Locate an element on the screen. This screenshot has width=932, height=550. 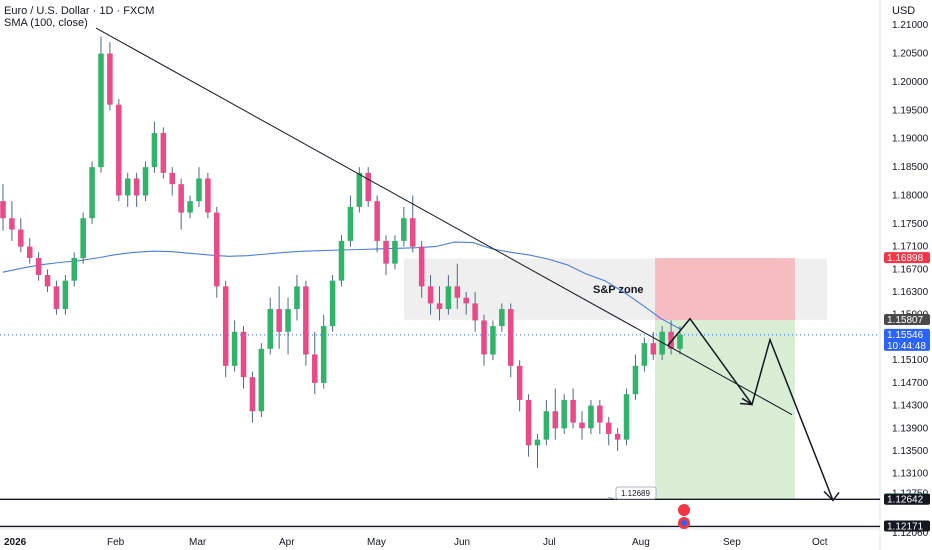
level-callout-pointer is located at coordinates (612, 498).